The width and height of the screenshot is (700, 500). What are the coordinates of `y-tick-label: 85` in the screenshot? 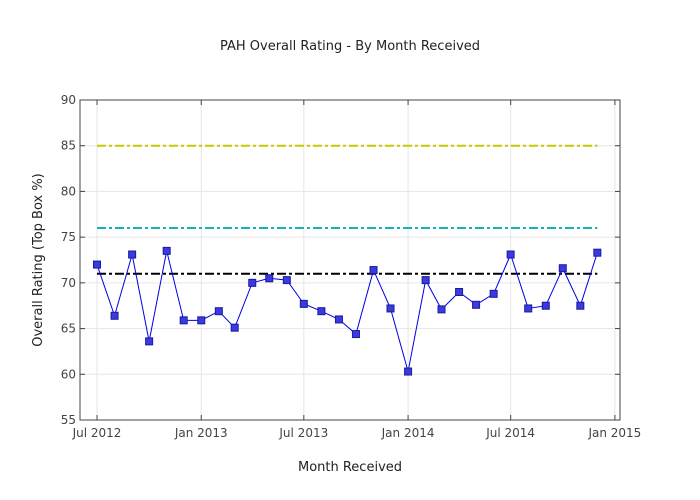 It's located at (68, 146).